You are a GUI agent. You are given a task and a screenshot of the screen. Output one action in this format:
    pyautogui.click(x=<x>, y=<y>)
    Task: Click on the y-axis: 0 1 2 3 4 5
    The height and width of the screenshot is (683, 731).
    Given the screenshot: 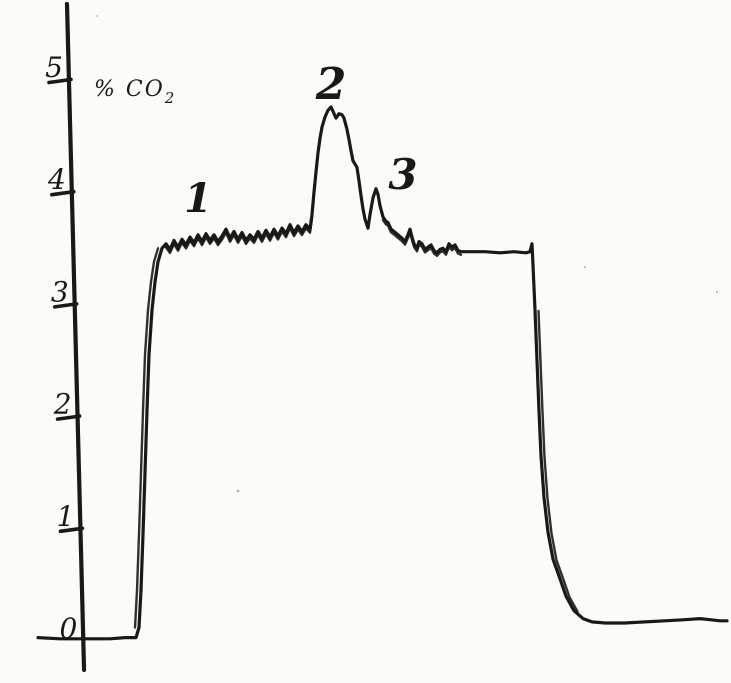 What is the action you would take?
    pyautogui.click(x=66, y=337)
    